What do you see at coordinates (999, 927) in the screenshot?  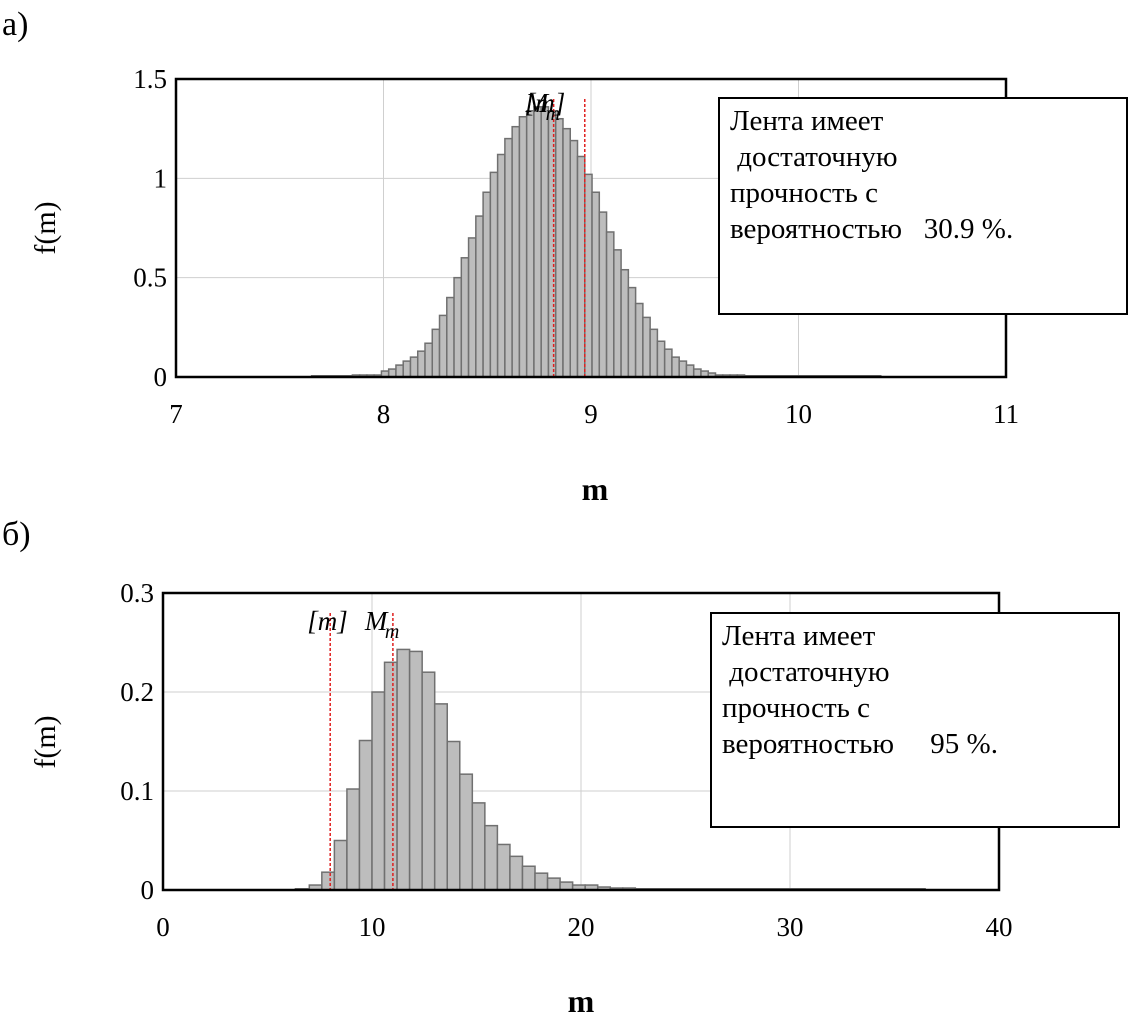 I see `x-tick-label: 40` at bounding box center [999, 927].